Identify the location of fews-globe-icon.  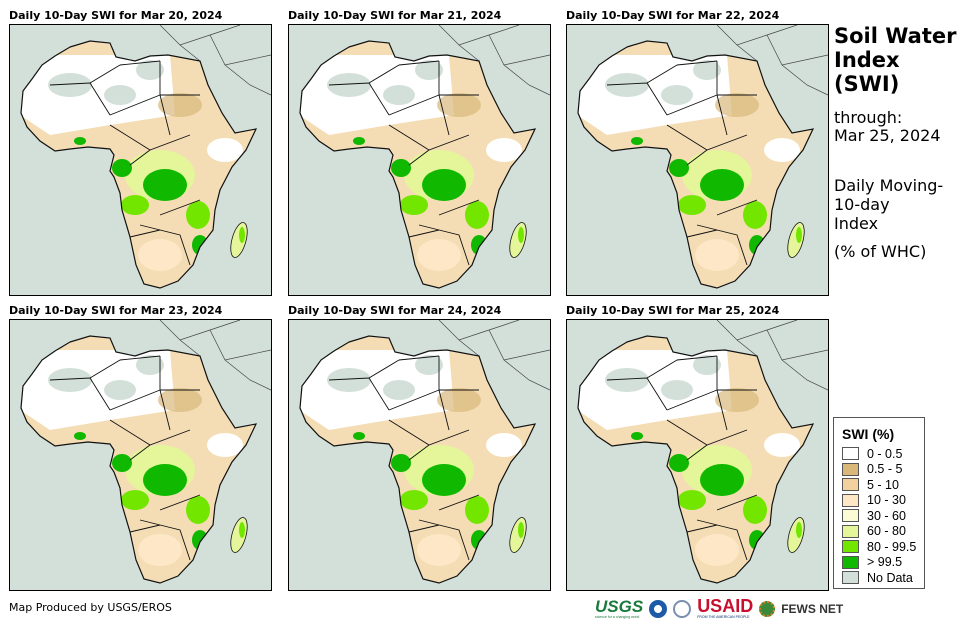
(767, 608).